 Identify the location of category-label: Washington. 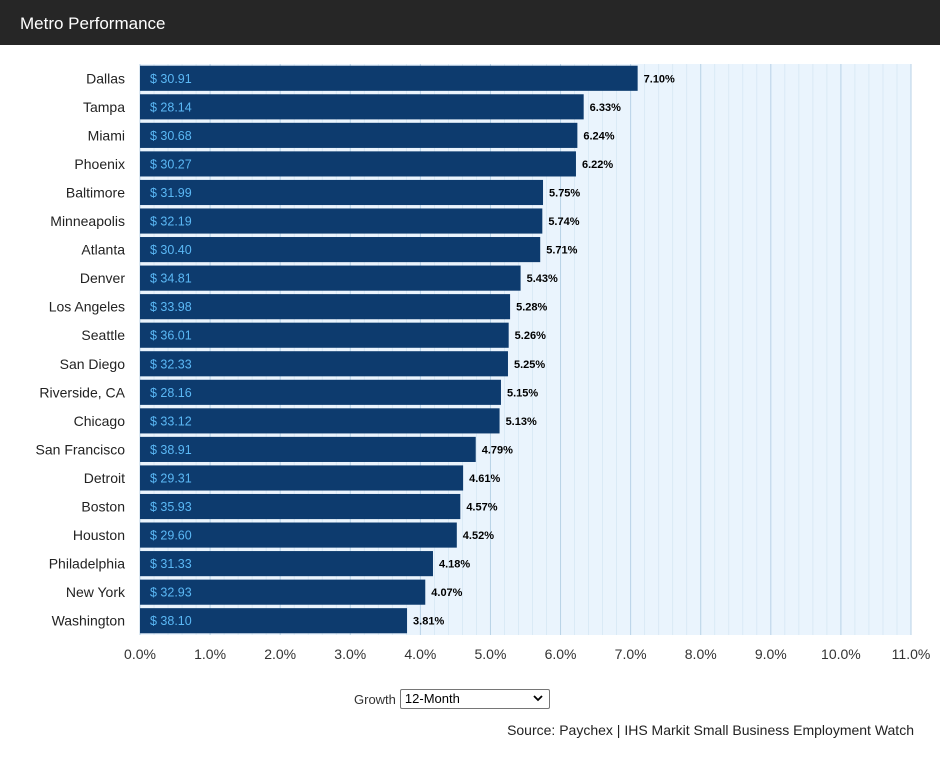
(88, 621).